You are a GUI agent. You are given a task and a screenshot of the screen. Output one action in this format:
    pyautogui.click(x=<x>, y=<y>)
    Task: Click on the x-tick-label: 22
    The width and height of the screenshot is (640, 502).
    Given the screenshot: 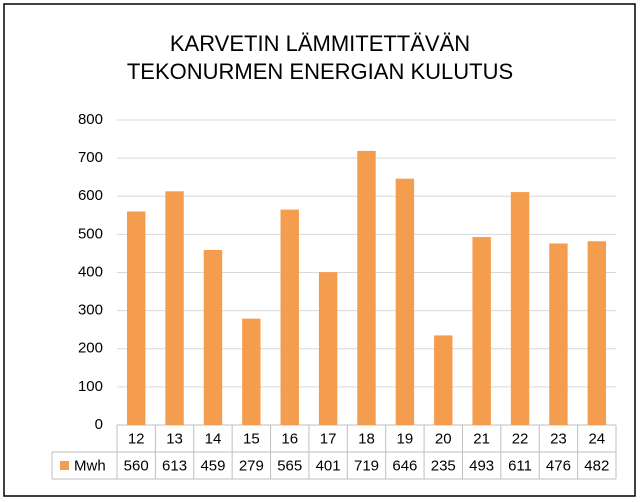 What is the action you would take?
    pyautogui.click(x=520, y=438)
    